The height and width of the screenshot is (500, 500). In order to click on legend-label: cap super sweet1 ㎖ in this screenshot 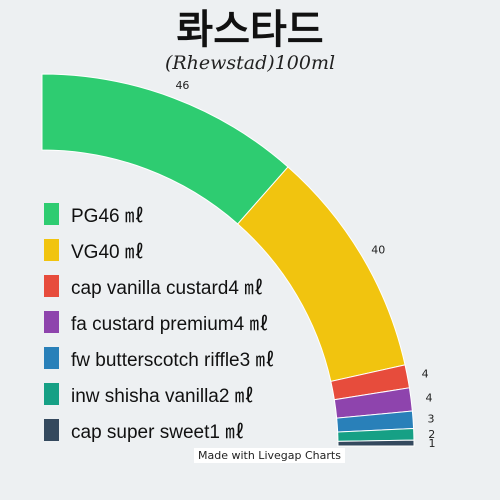, I will do `click(158, 432)`.